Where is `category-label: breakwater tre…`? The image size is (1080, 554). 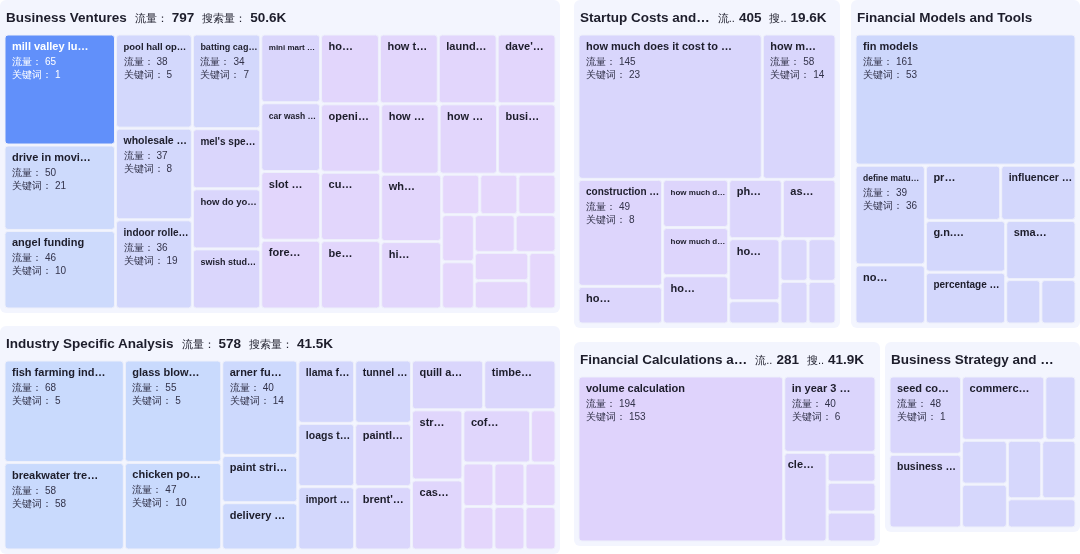 category-label: breakwater tre… is located at coordinates (55, 474).